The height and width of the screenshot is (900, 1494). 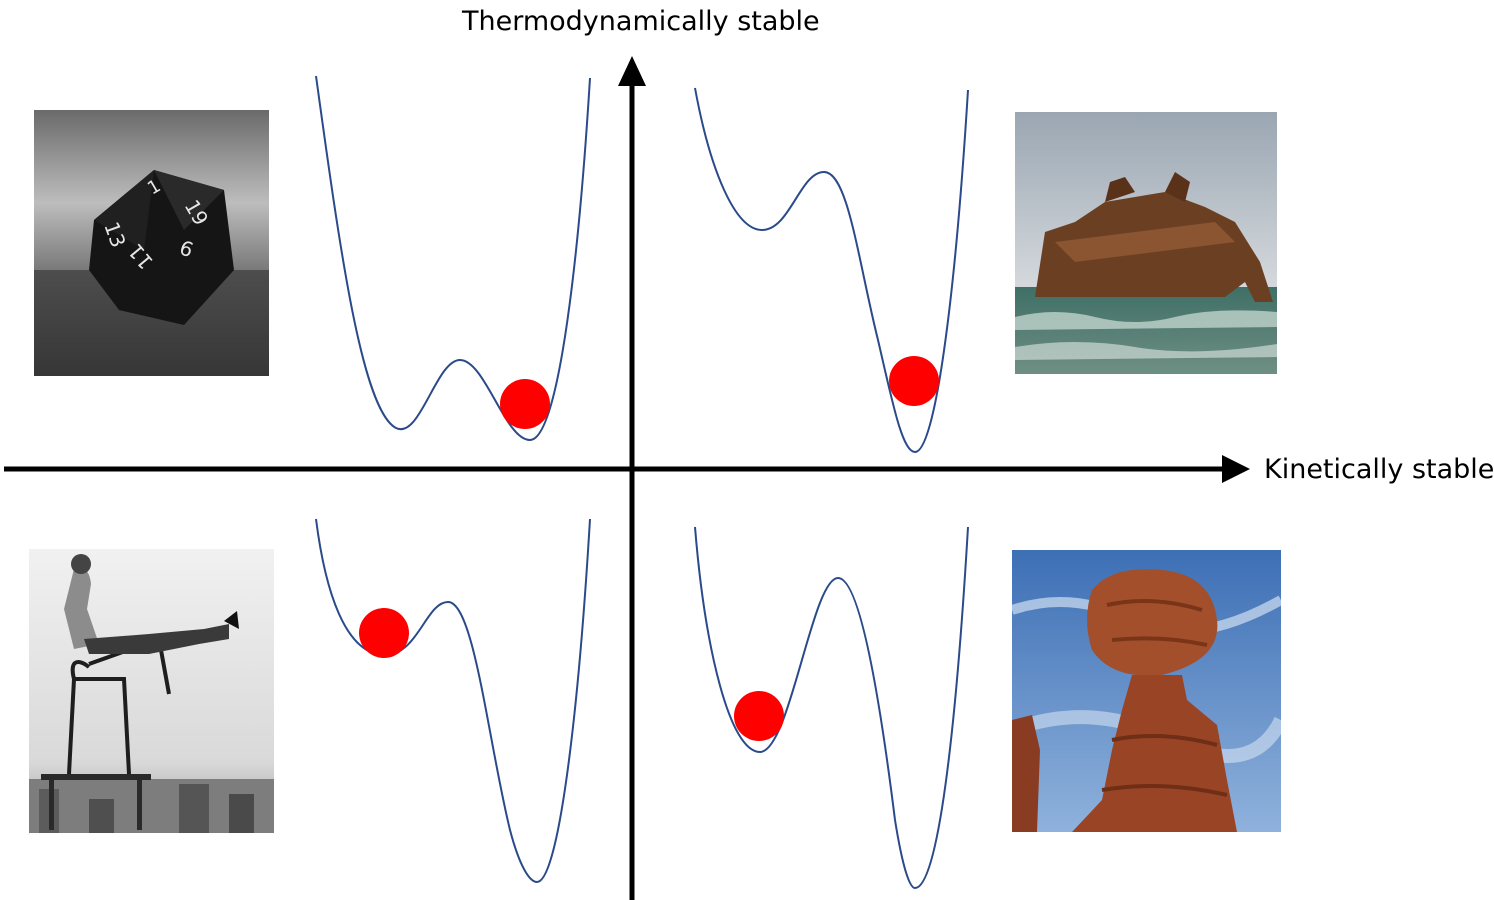 I want to click on ball-top-left, so click(x=525, y=404).